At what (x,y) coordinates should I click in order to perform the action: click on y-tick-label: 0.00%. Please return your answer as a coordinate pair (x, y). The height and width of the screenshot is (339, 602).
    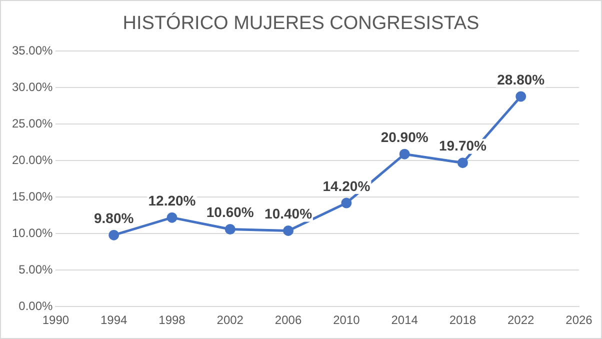
    Looking at the image, I should click on (36, 305).